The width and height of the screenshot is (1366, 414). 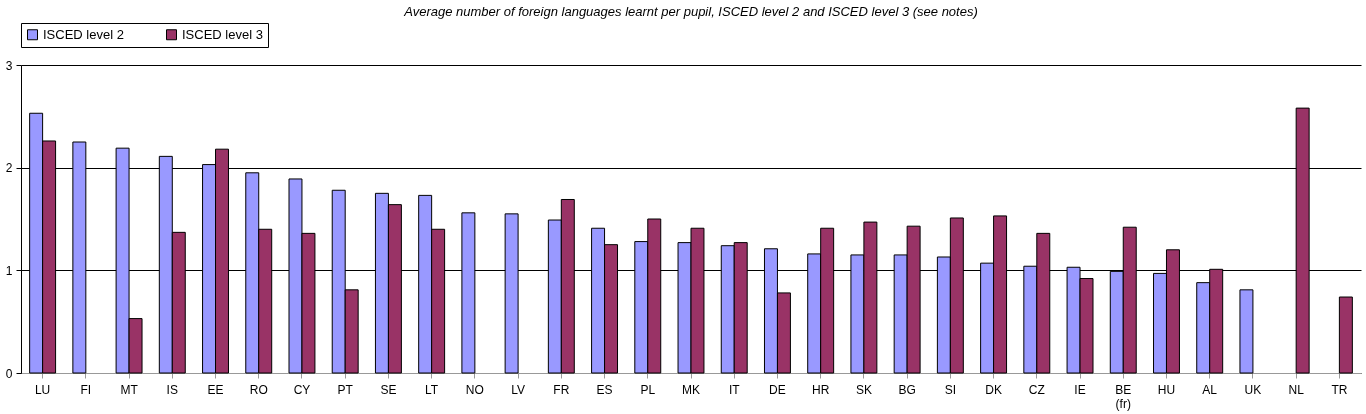 What do you see at coordinates (1253, 389) in the screenshot?
I see `x-tick-label: UK` at bounding box center [1253, 389].